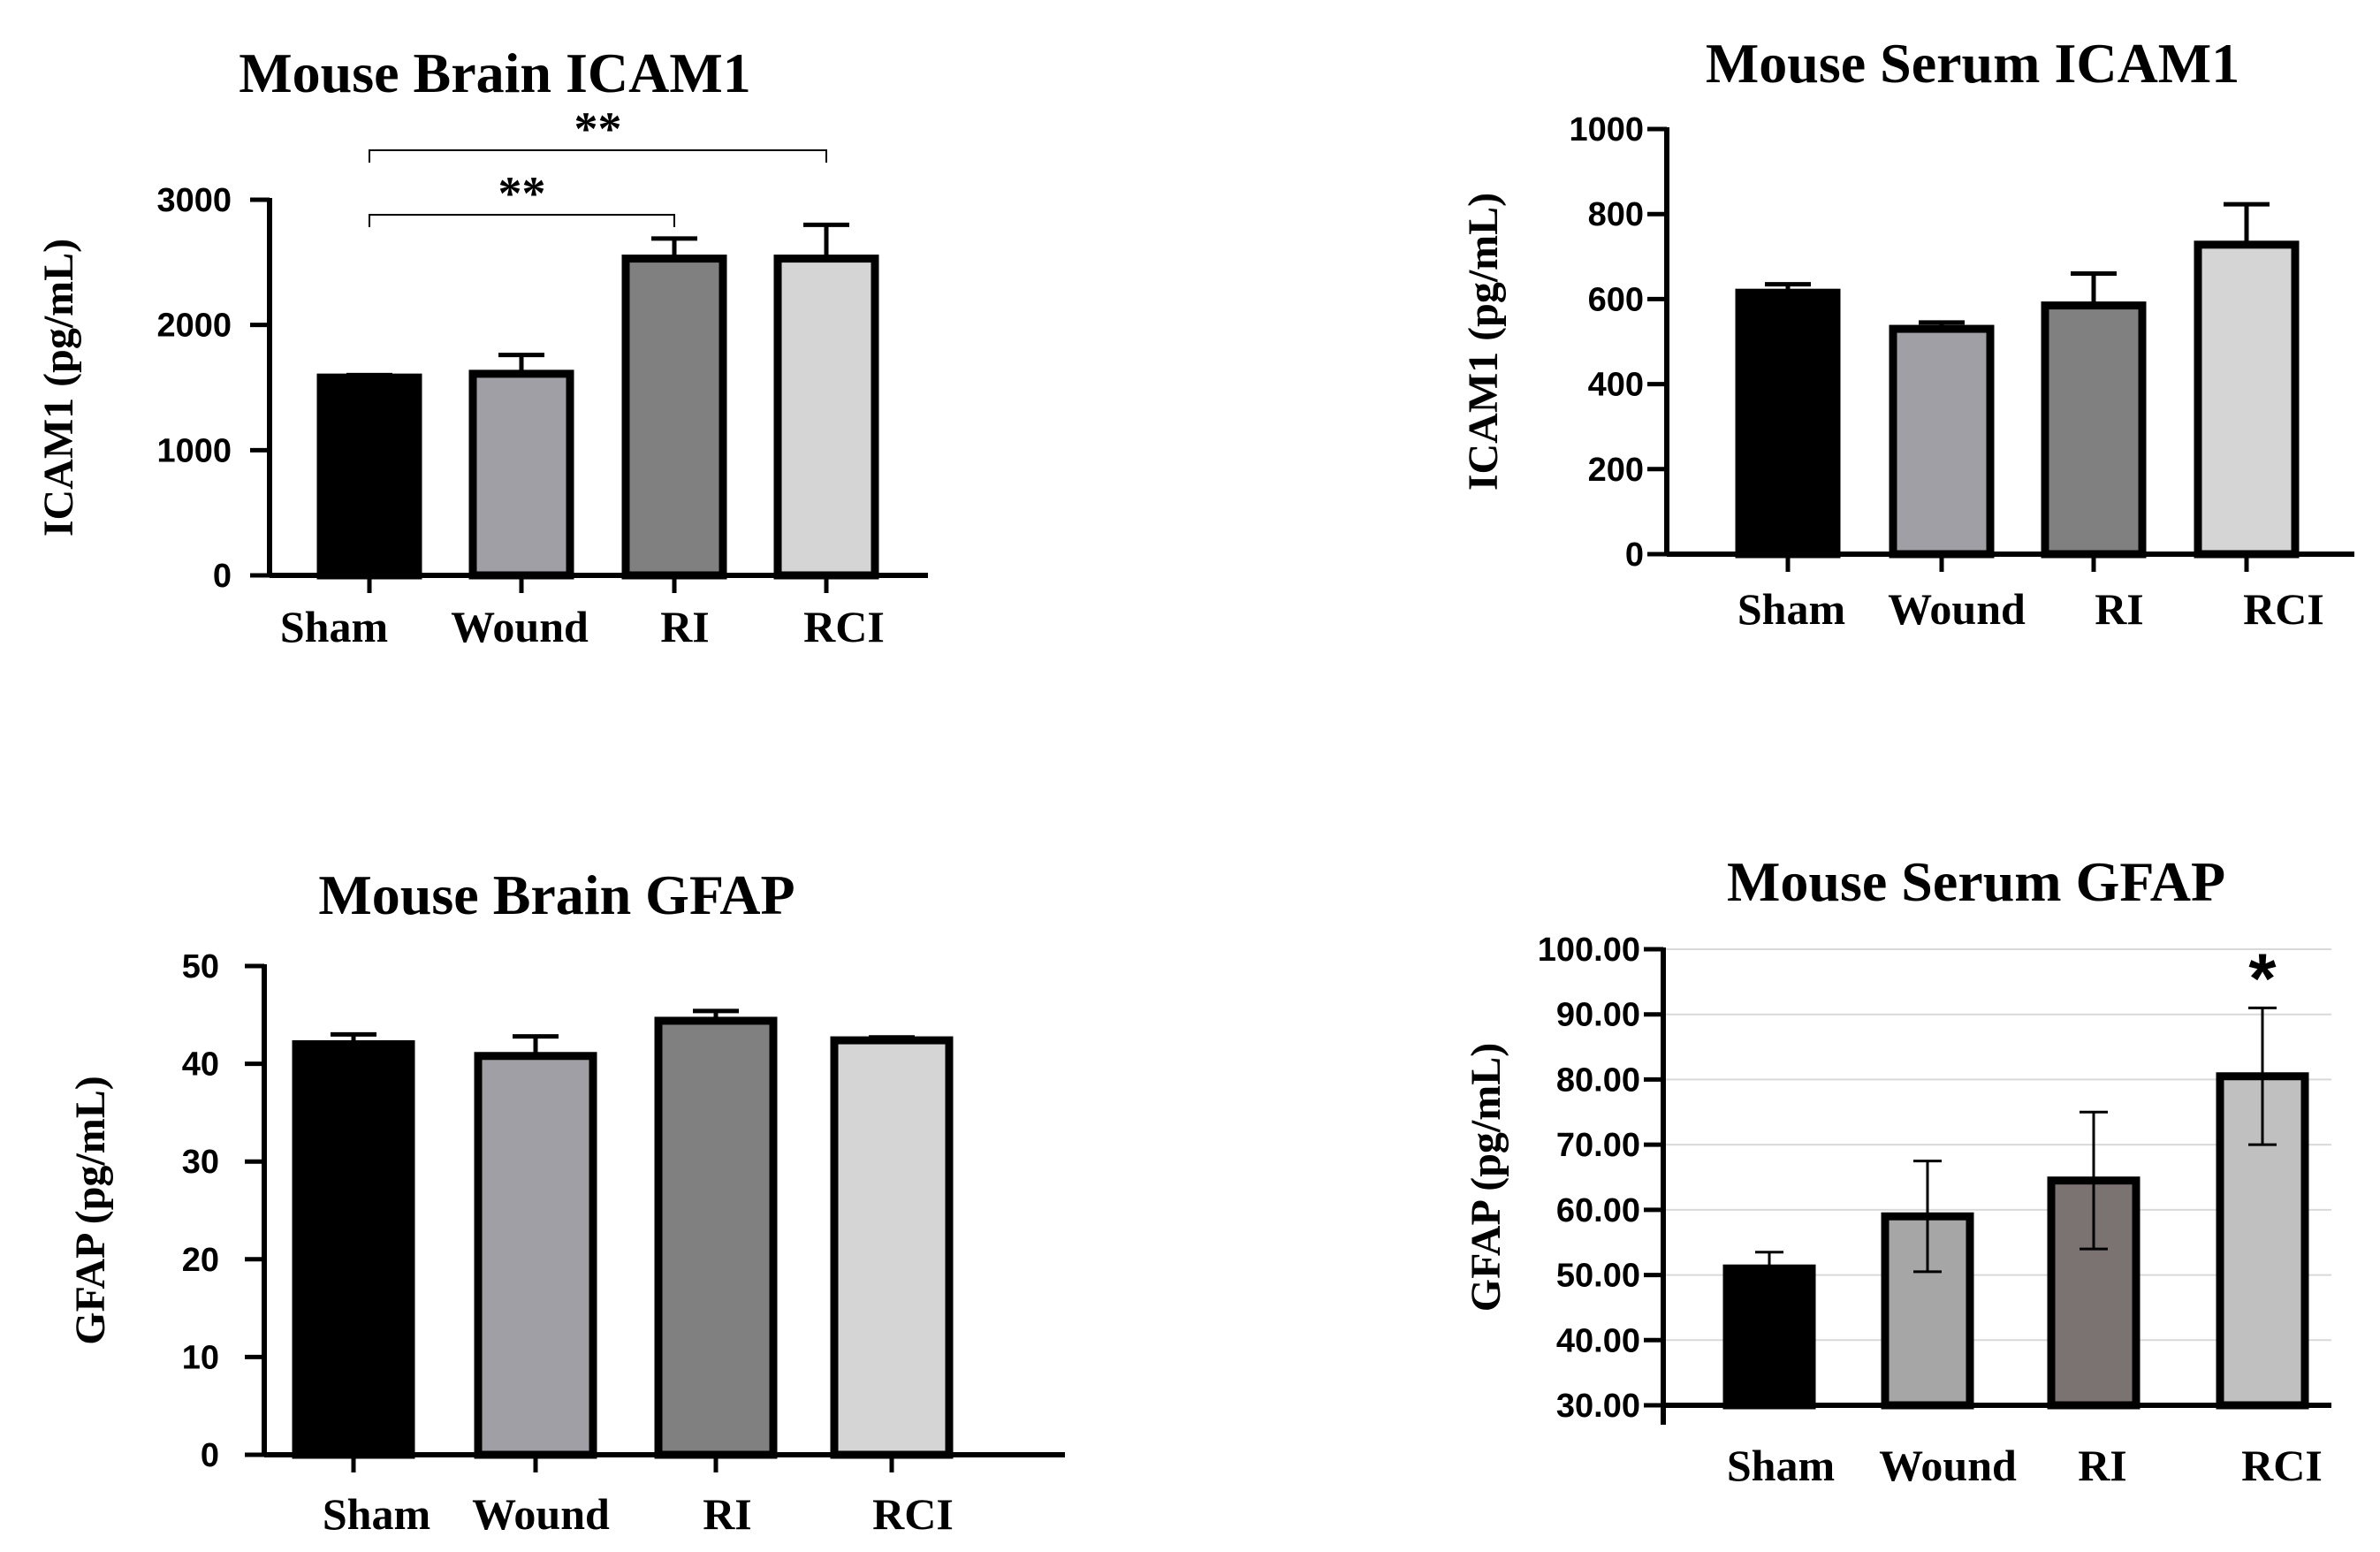  What do you see at coordinates (2262, 978) in the screenshot?
I see `significance-marker: *` at bounding box center [2262, 978].